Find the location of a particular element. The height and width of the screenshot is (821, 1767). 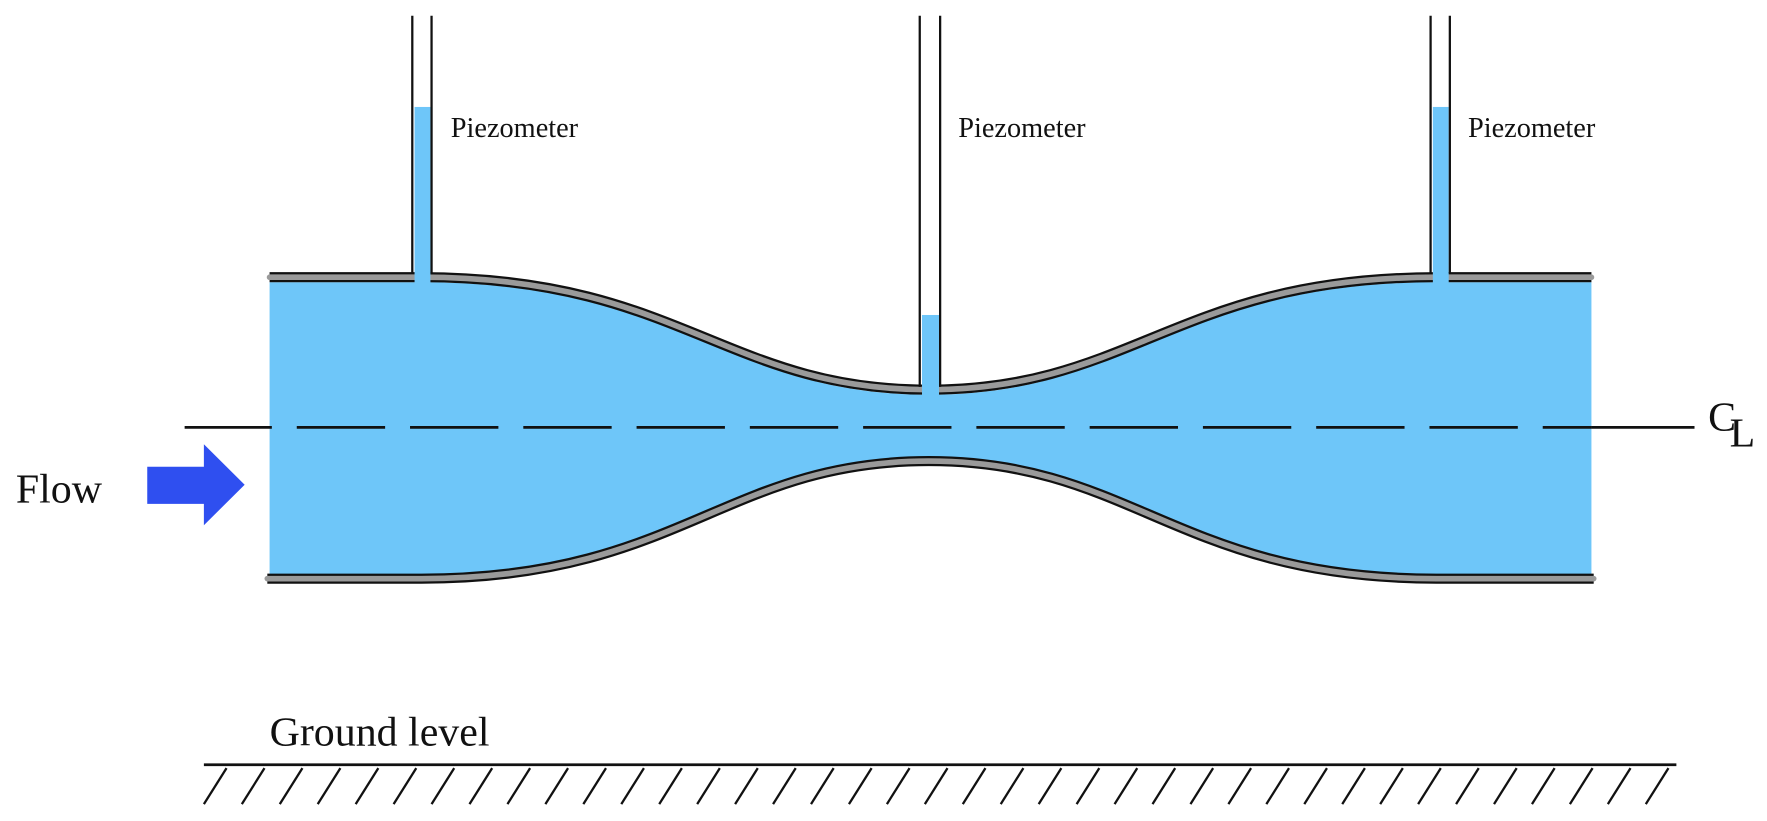

flow-arrow is located at coordinates (196, 485).